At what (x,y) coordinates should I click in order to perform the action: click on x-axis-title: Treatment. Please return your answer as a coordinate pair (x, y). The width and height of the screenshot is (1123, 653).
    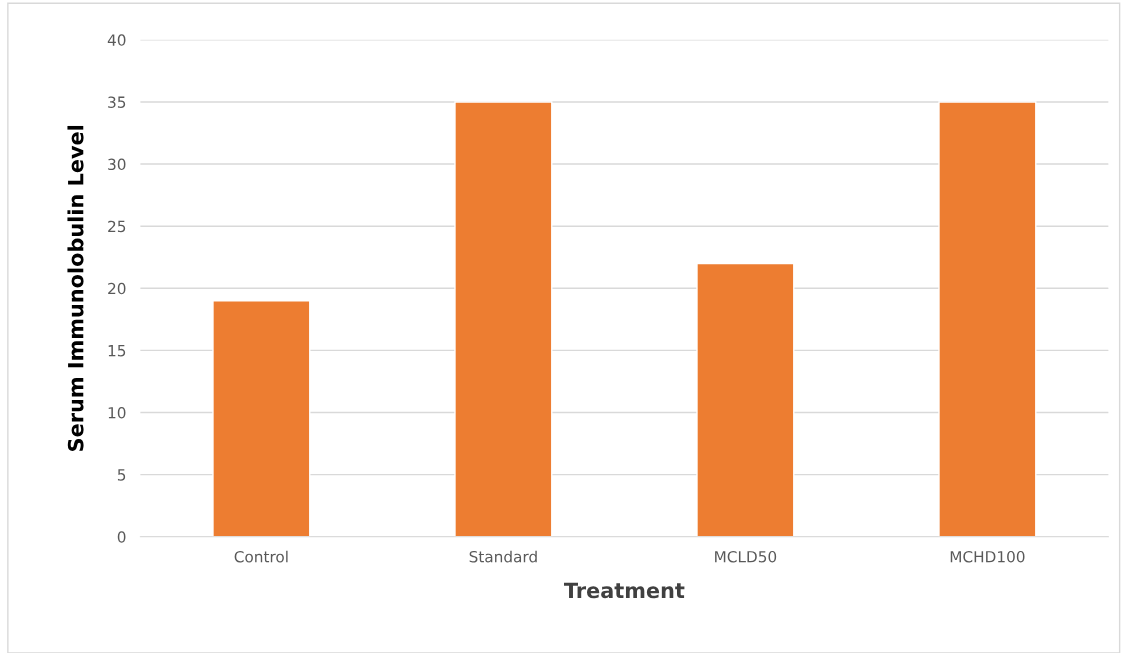
    Looking at the image, I should click on (624, 590).